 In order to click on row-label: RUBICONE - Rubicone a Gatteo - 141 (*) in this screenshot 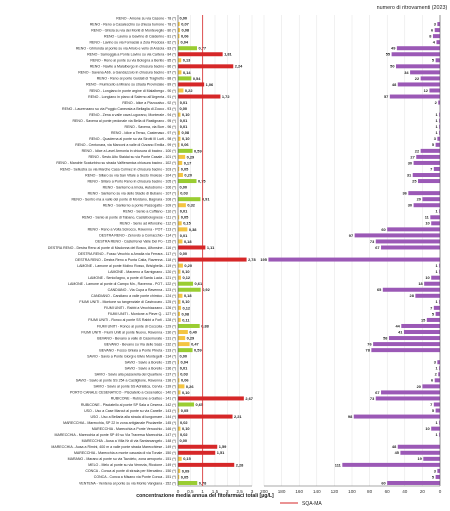, I will do `click(143, 399)`.